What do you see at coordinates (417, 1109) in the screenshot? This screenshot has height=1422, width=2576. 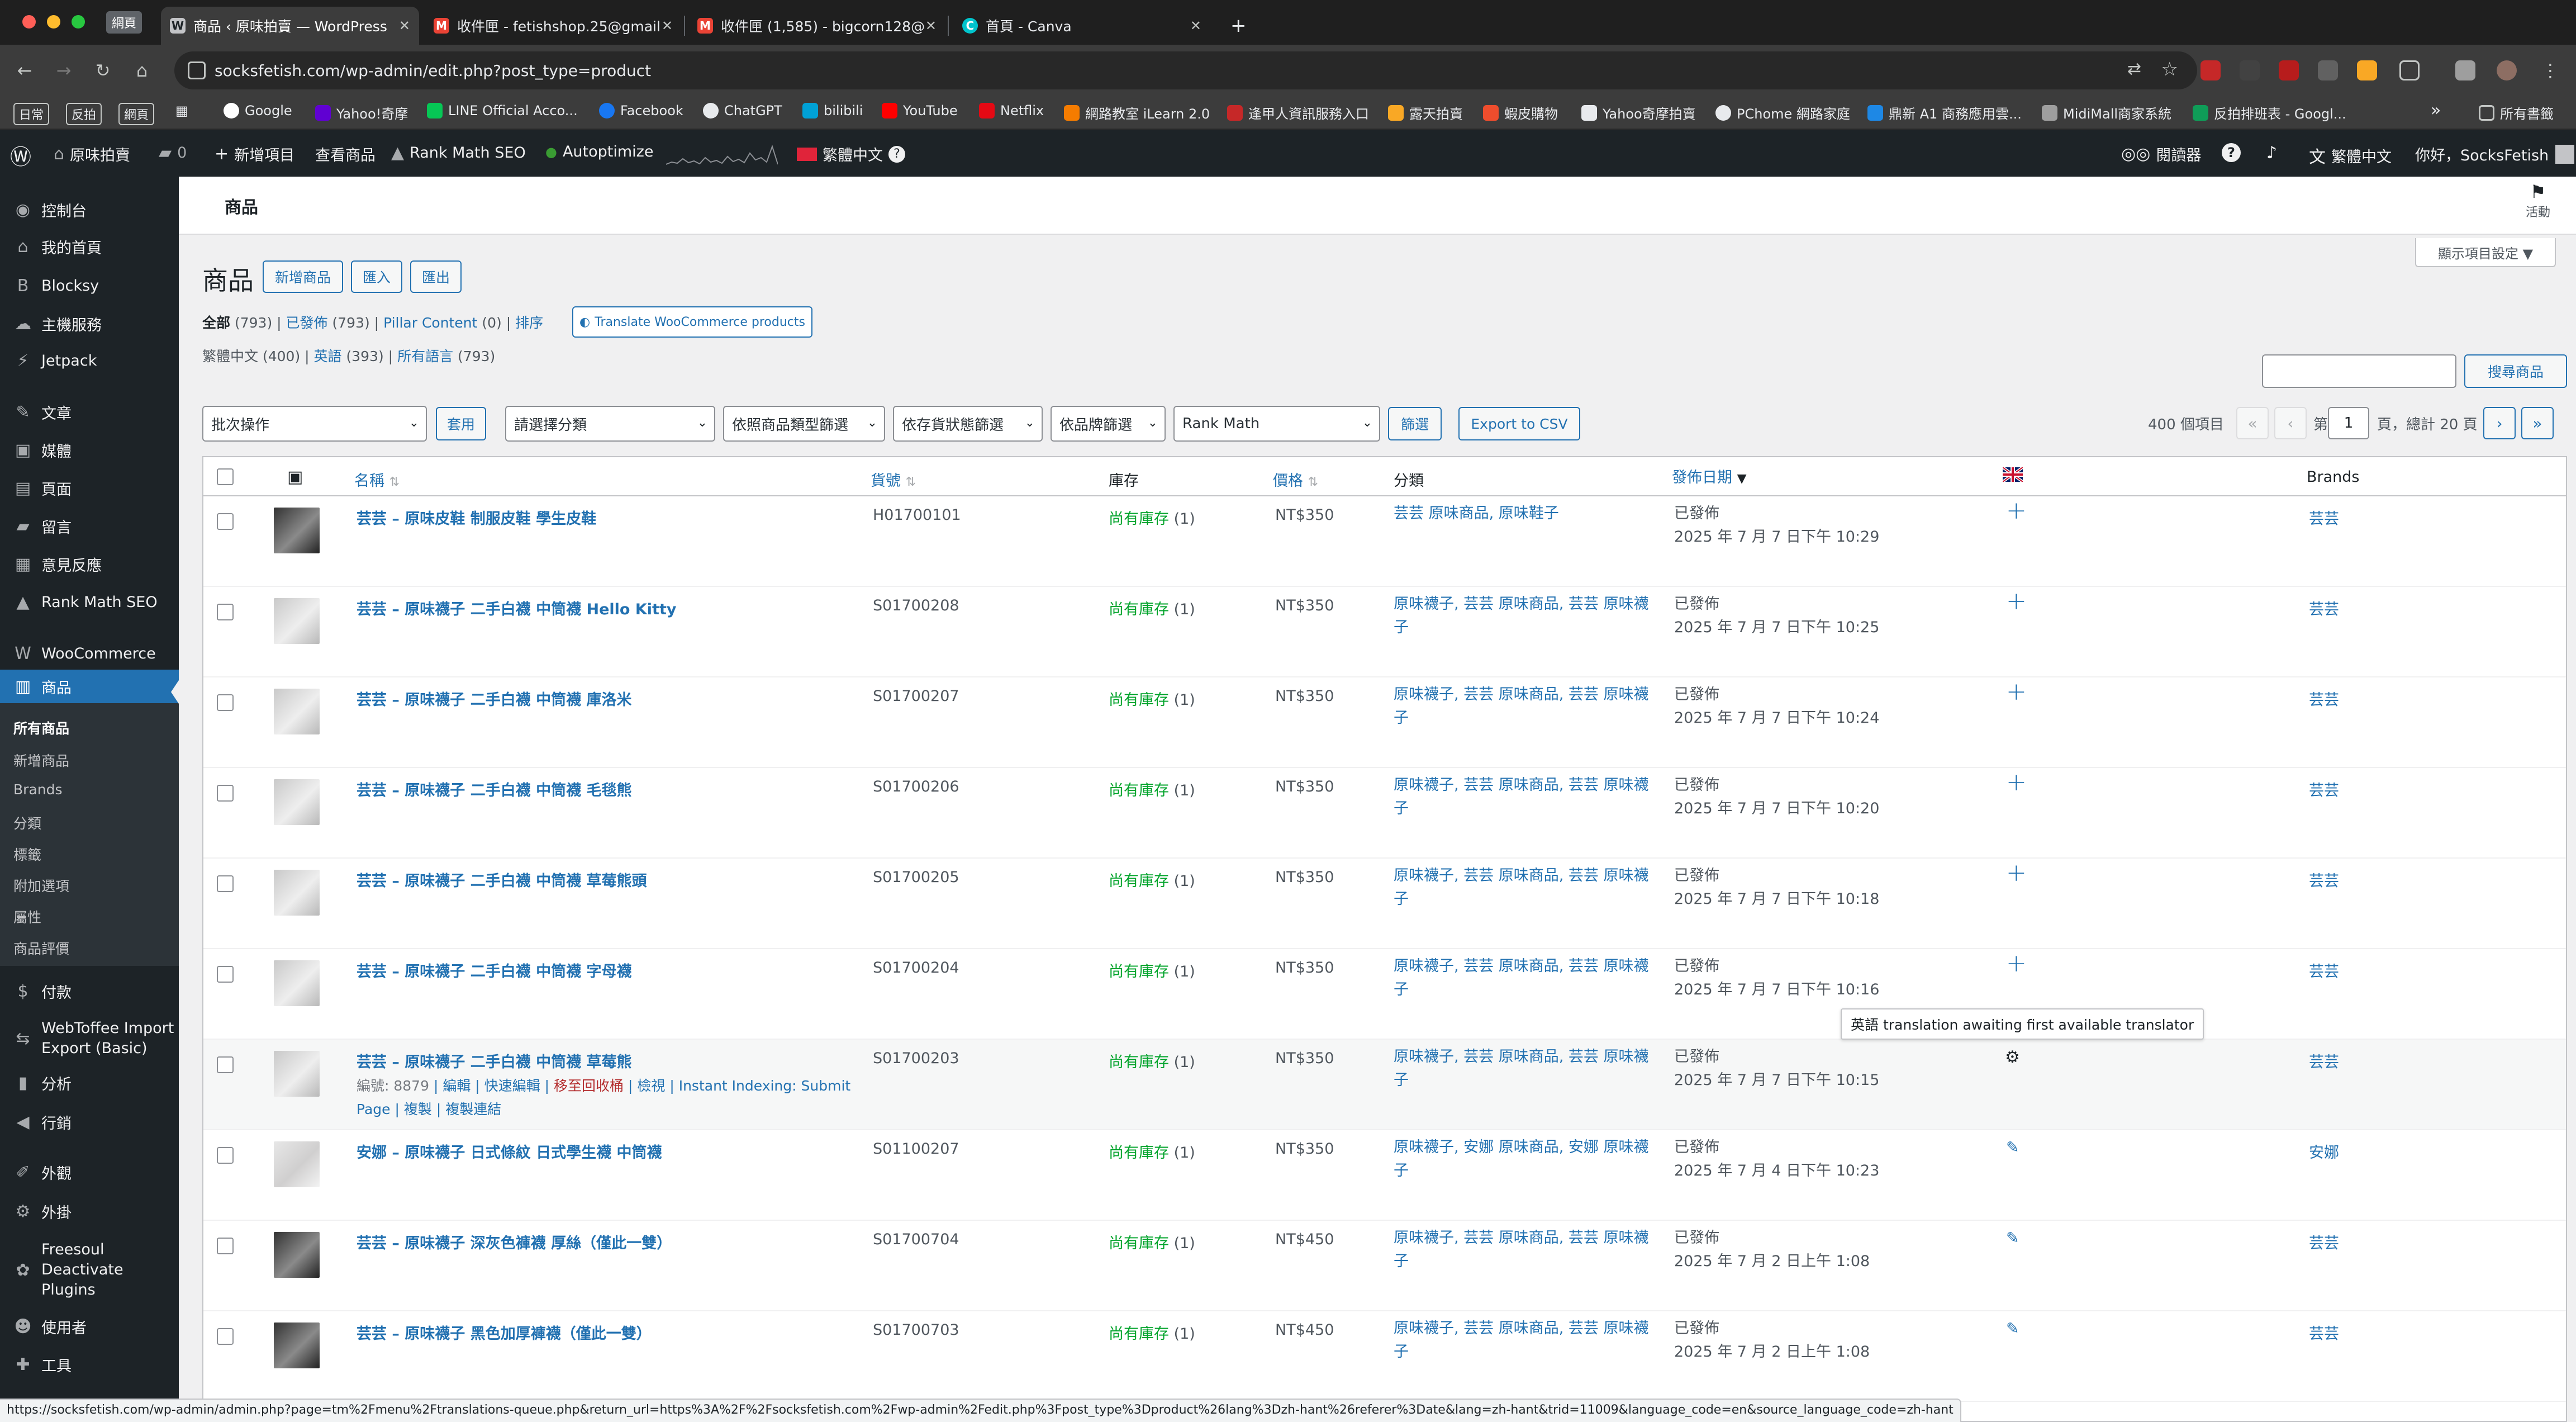 I see `duplicate-link: 複製` at bounding box center [417, 1109].